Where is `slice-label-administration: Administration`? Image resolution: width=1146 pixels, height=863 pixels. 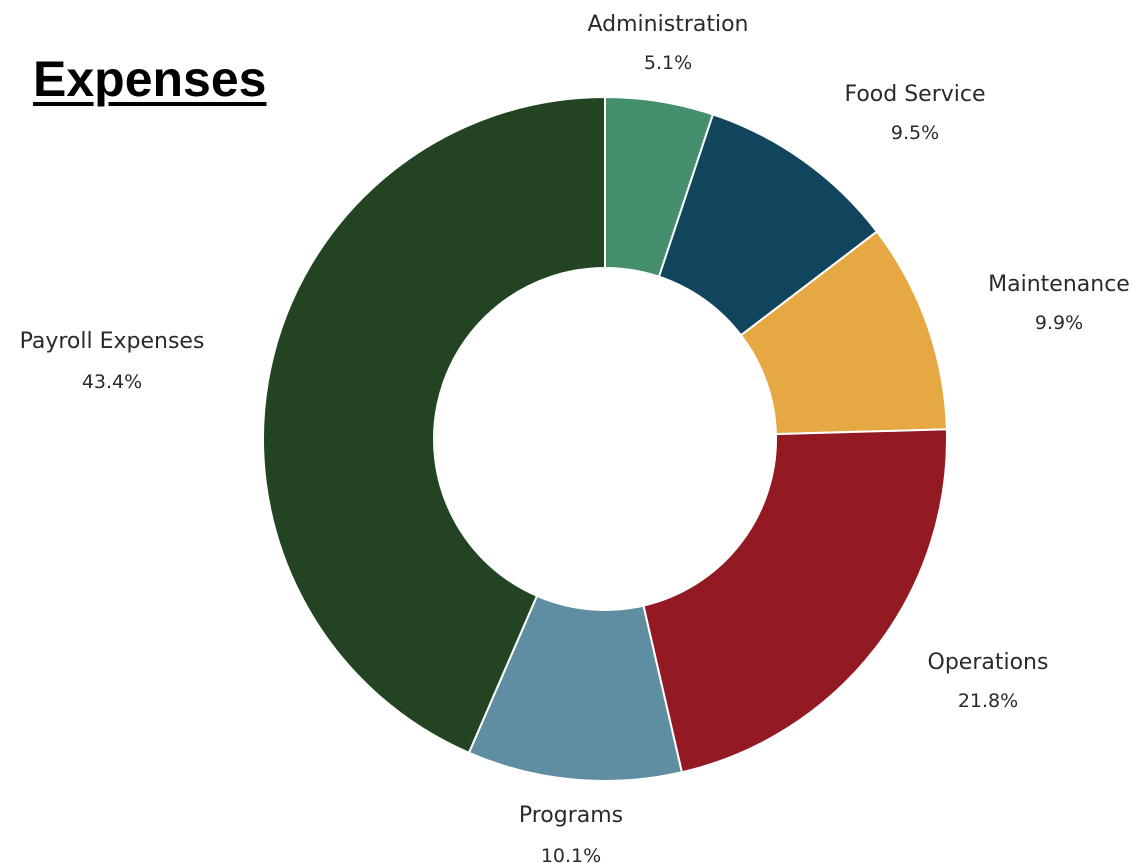
slice-label-administration: Administration is located at coordinates (668, 24).